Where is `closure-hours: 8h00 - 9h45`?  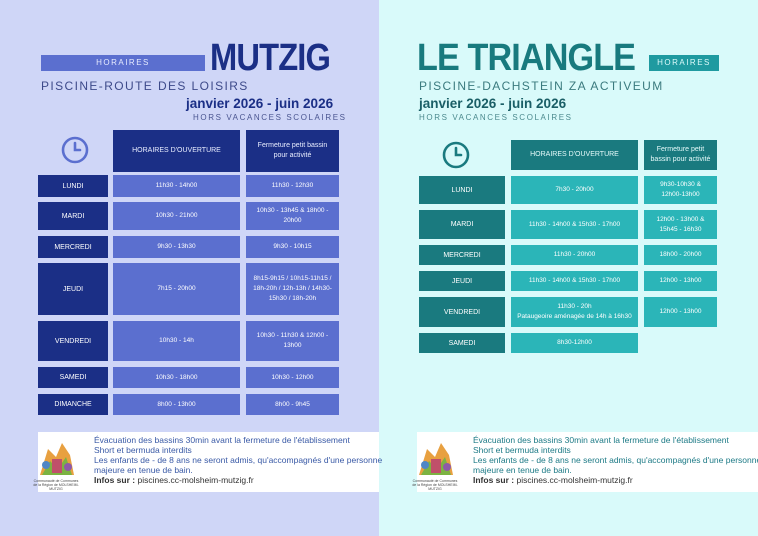
closure-hours: 8h00 - 9h45 is located at coordinates (292, 404).